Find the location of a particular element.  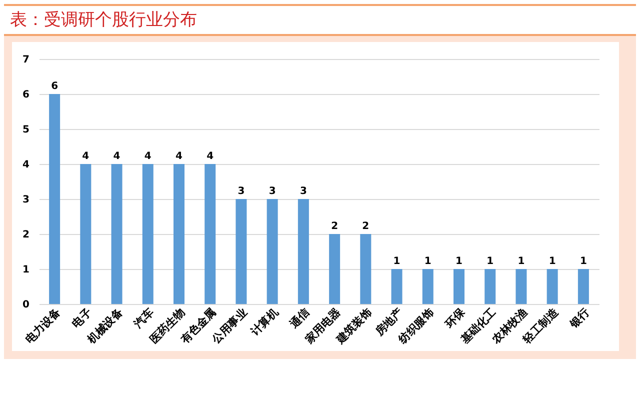

x-tick-label: 电子 is located at coordinates (81, 318).